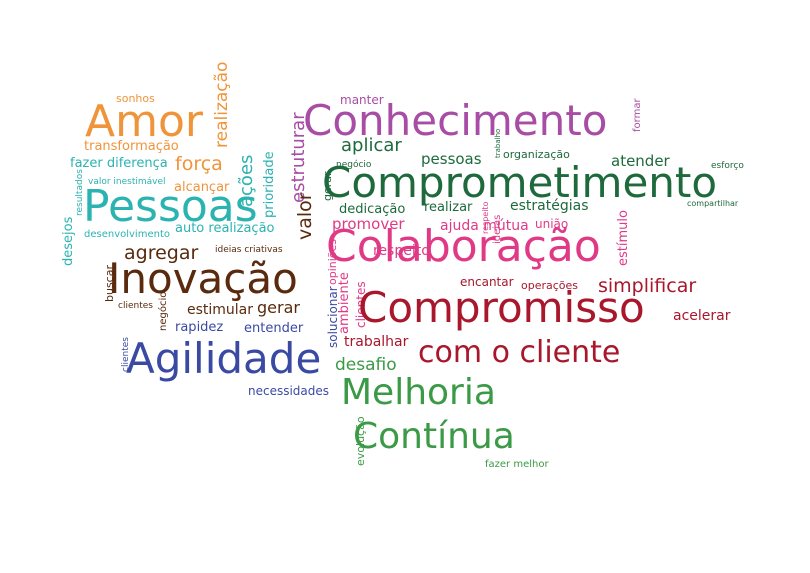 Image resolution: width=810 pixels, height=573 pixels. What do you see at coordinates (222, 104) in the screenshot?
I see `word-realizacao: realização` at bounding box center [222, 104].